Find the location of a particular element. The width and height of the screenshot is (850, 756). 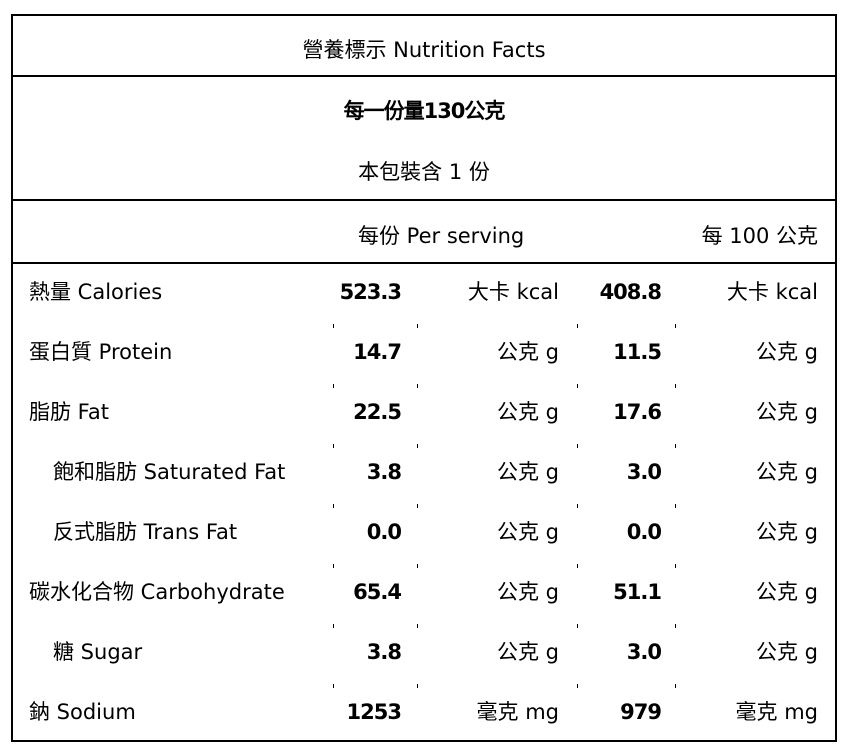

nutrient-name: 鈉 Sodium is located at coordinates (82, 712).